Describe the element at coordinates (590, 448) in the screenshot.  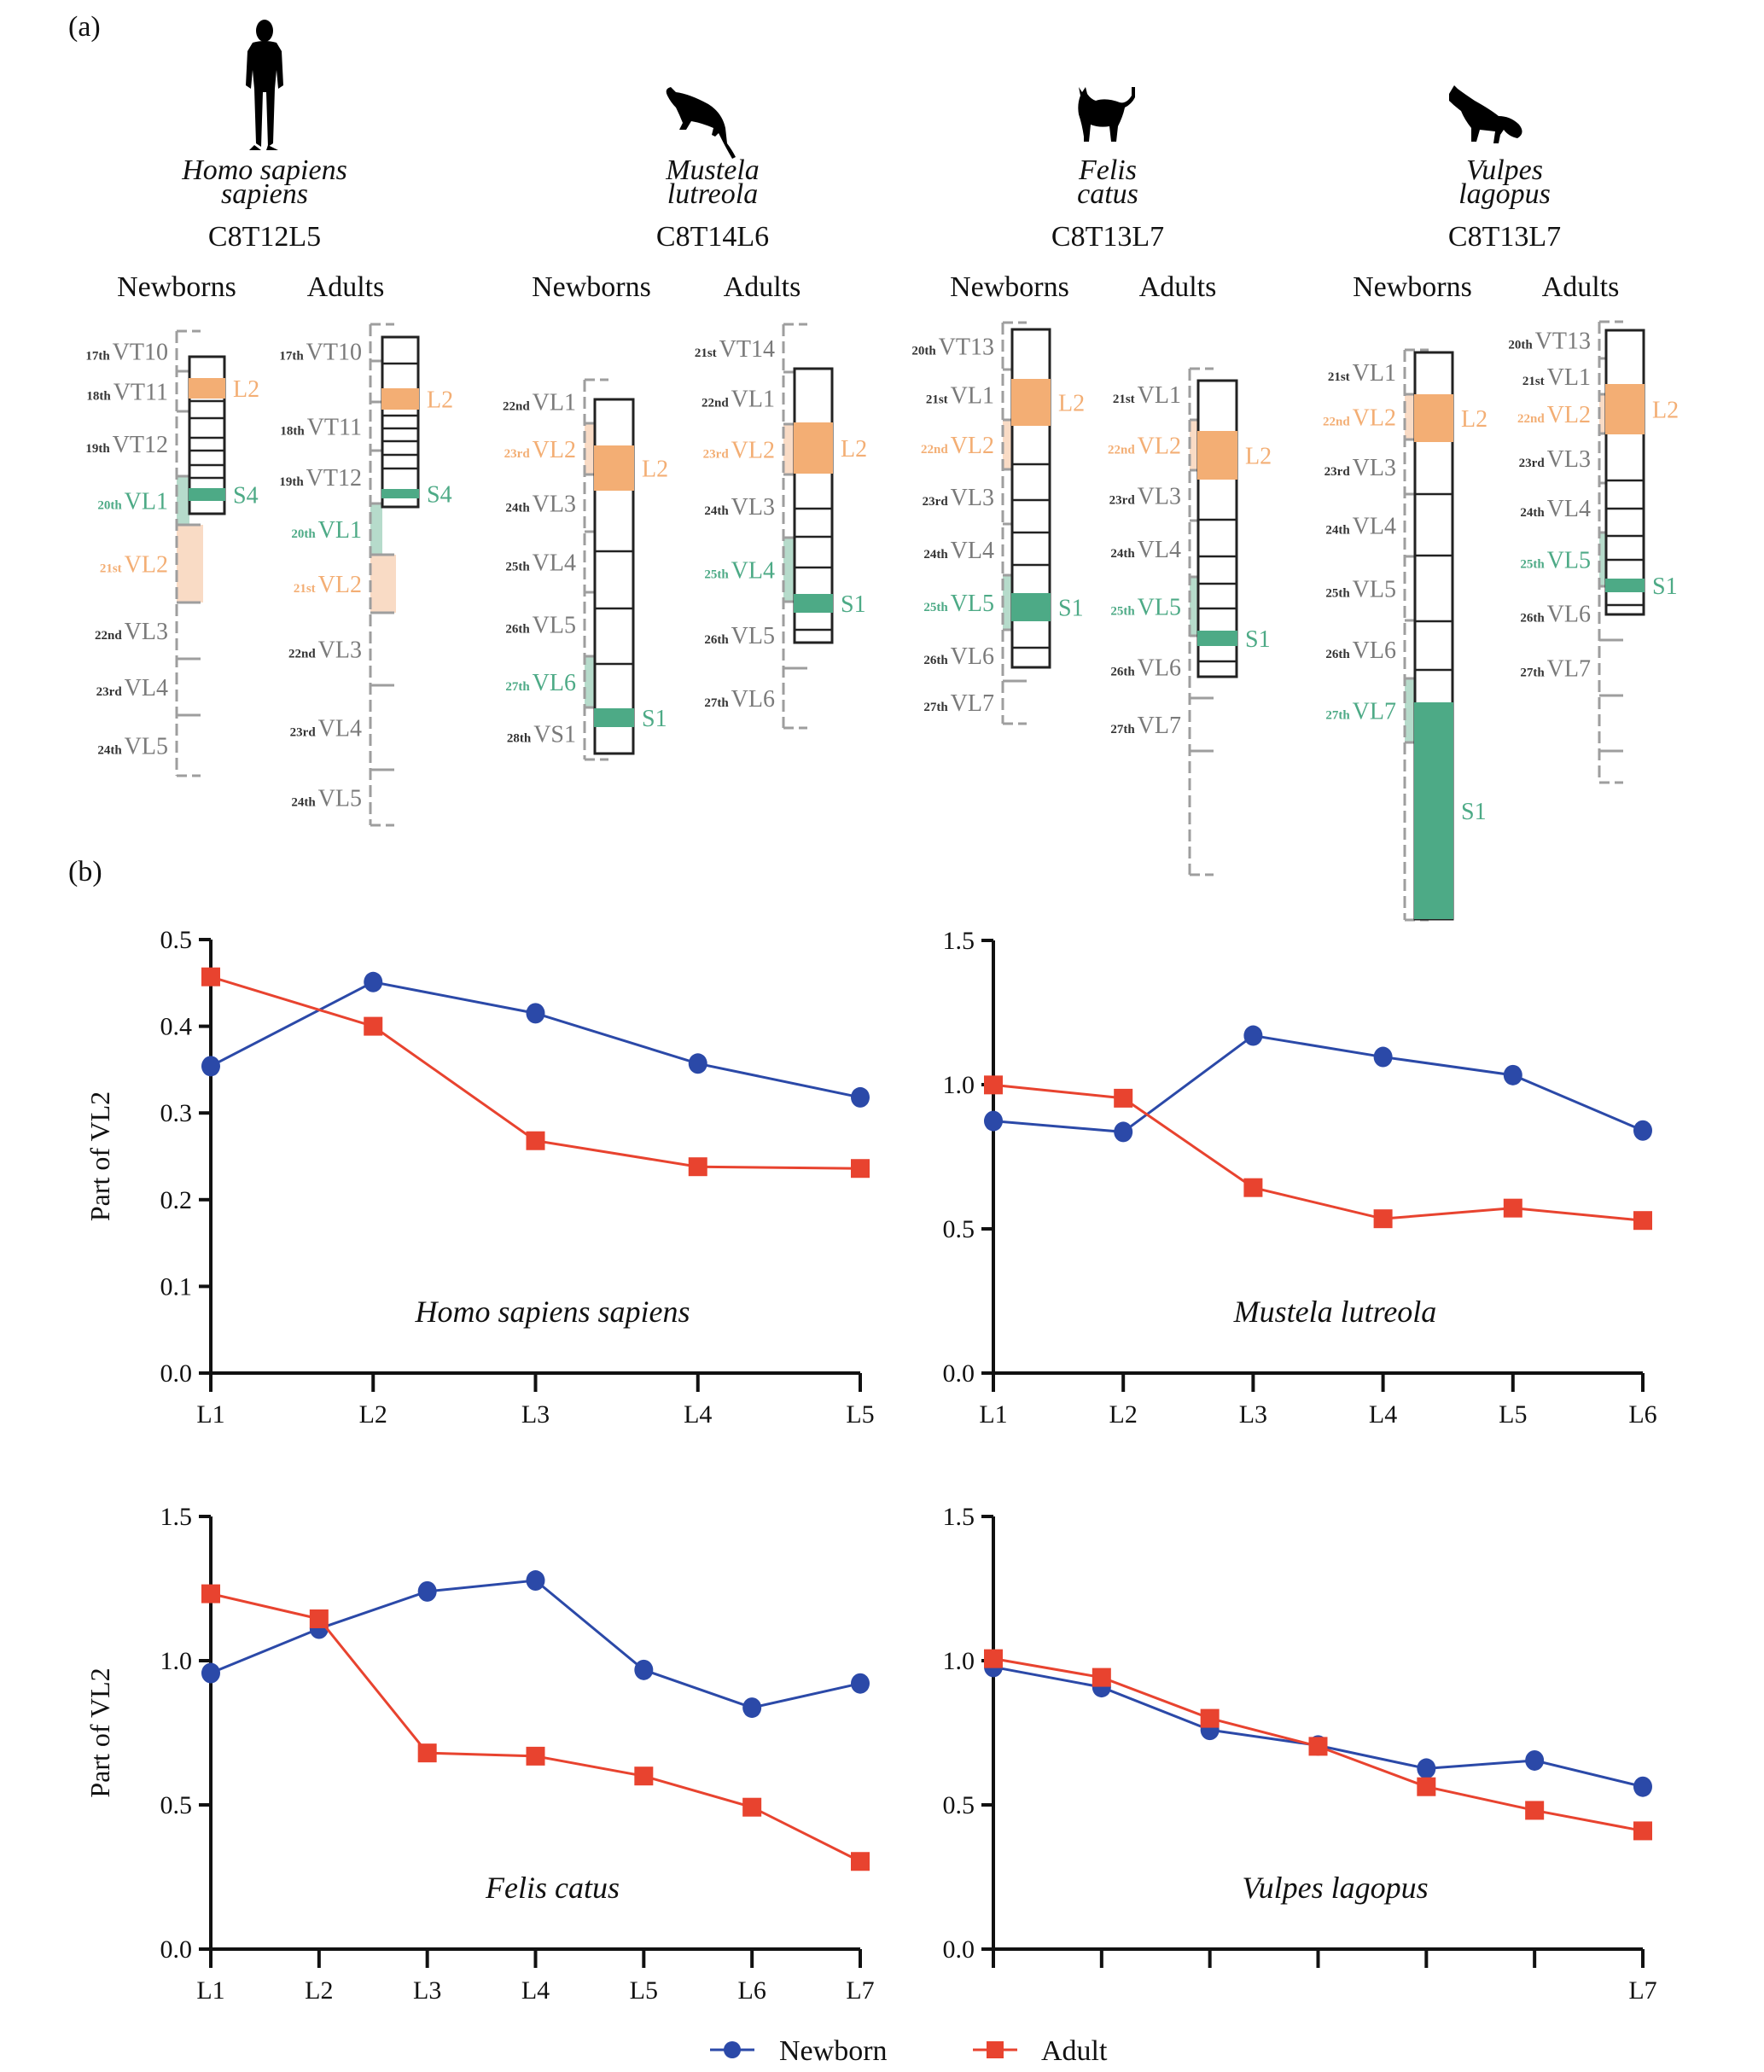
I see `vertebra-shade-orange` at that location.